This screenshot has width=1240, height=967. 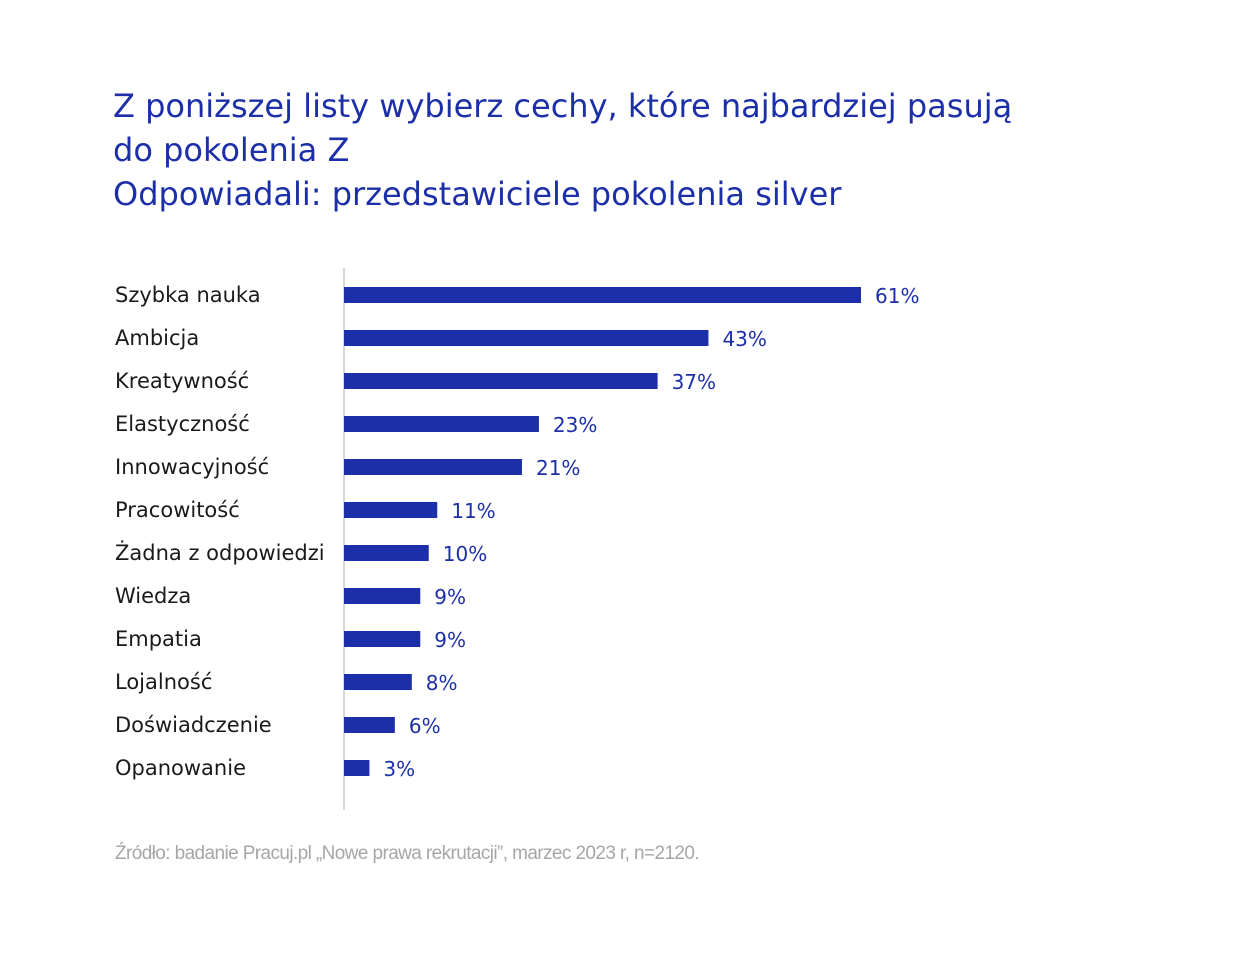 I want to click on value-label: 10%, so click(x=465, y=554).